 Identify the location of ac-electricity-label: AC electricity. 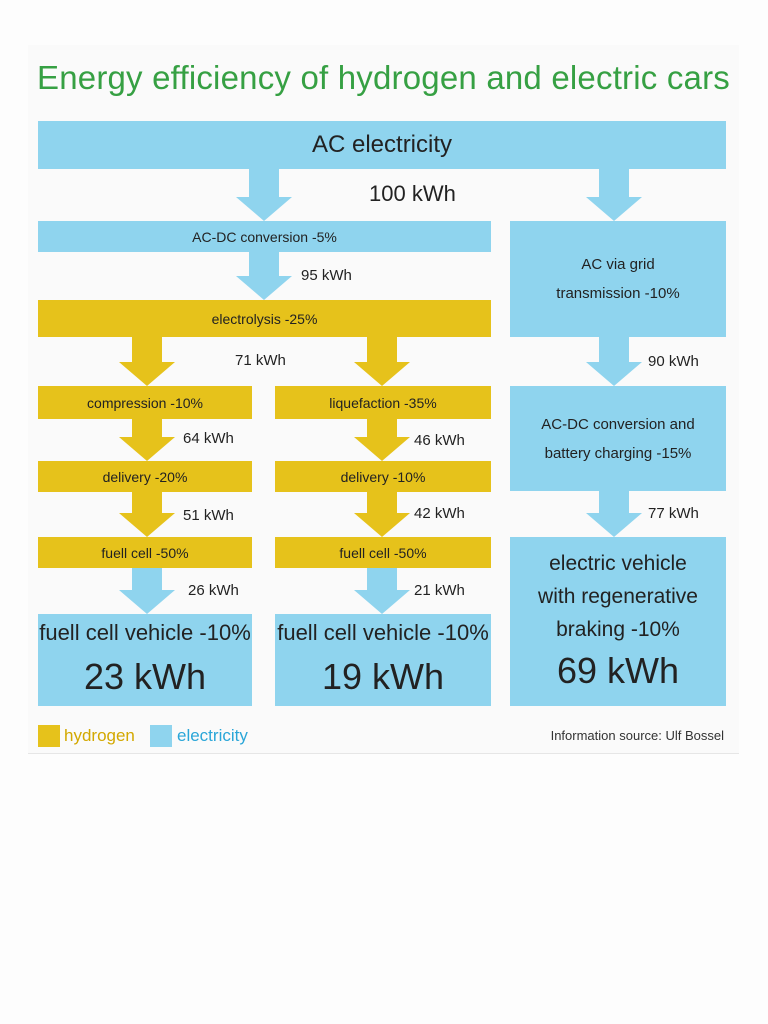
(382, 144).